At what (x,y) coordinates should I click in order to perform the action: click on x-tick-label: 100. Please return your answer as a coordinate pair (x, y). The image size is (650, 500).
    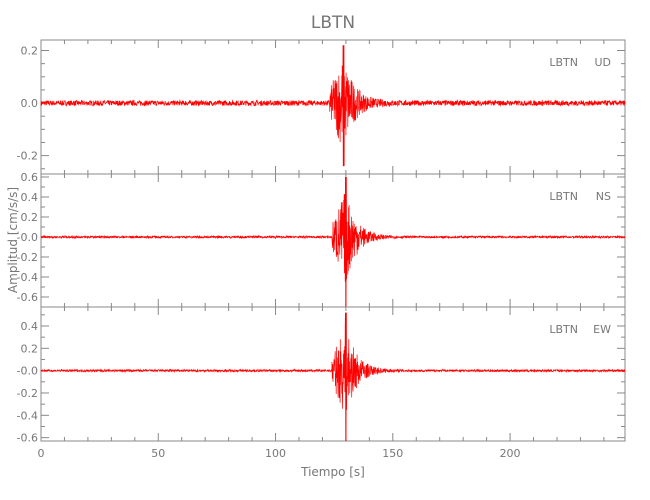
    Looking at the image, I should click on (275, 453).